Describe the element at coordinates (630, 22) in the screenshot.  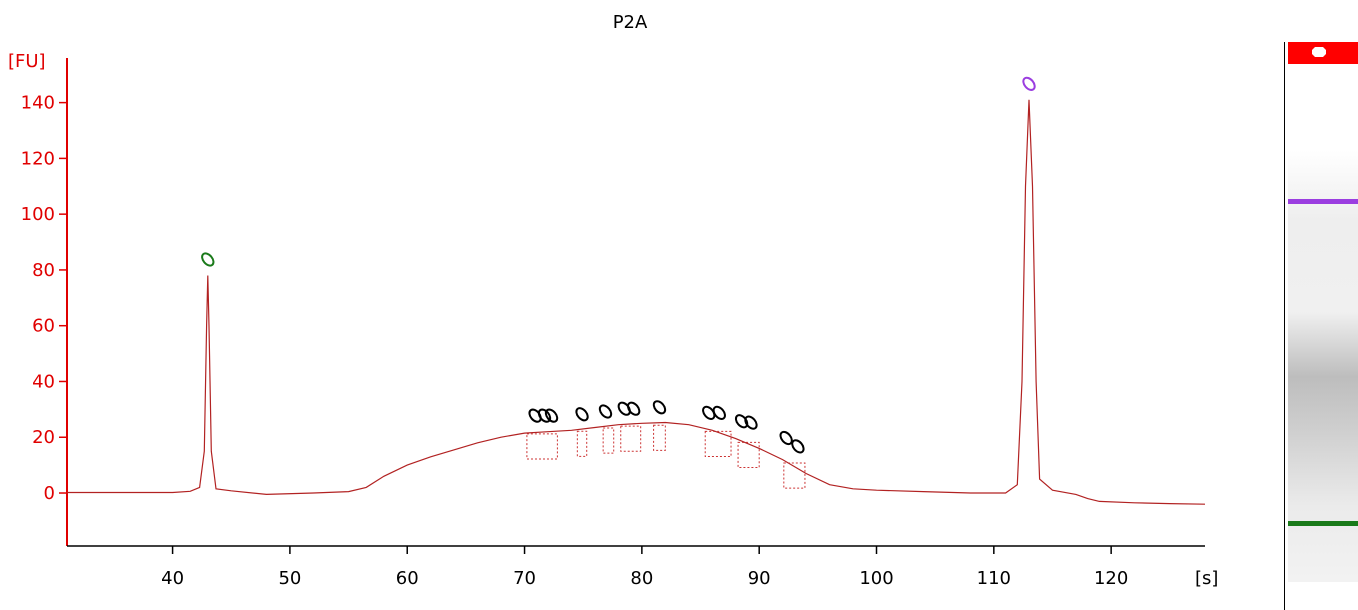
I see `chart-title: P2A` at that location.